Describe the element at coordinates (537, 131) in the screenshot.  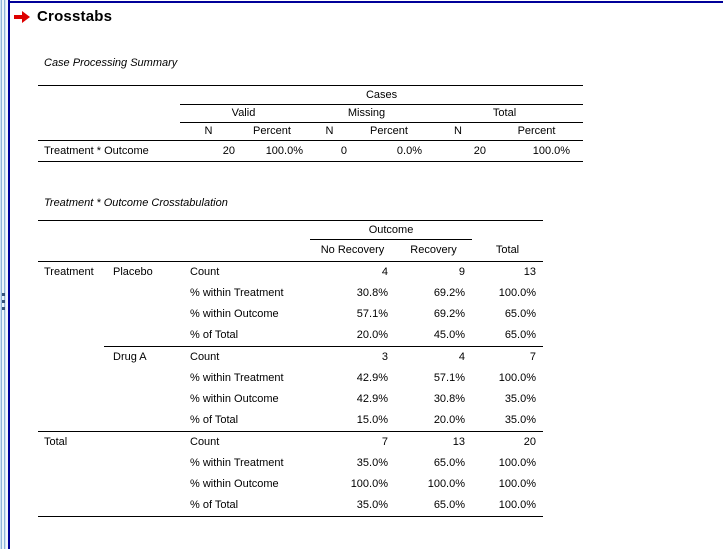
I see `total-percent-header: Percent` at that location.